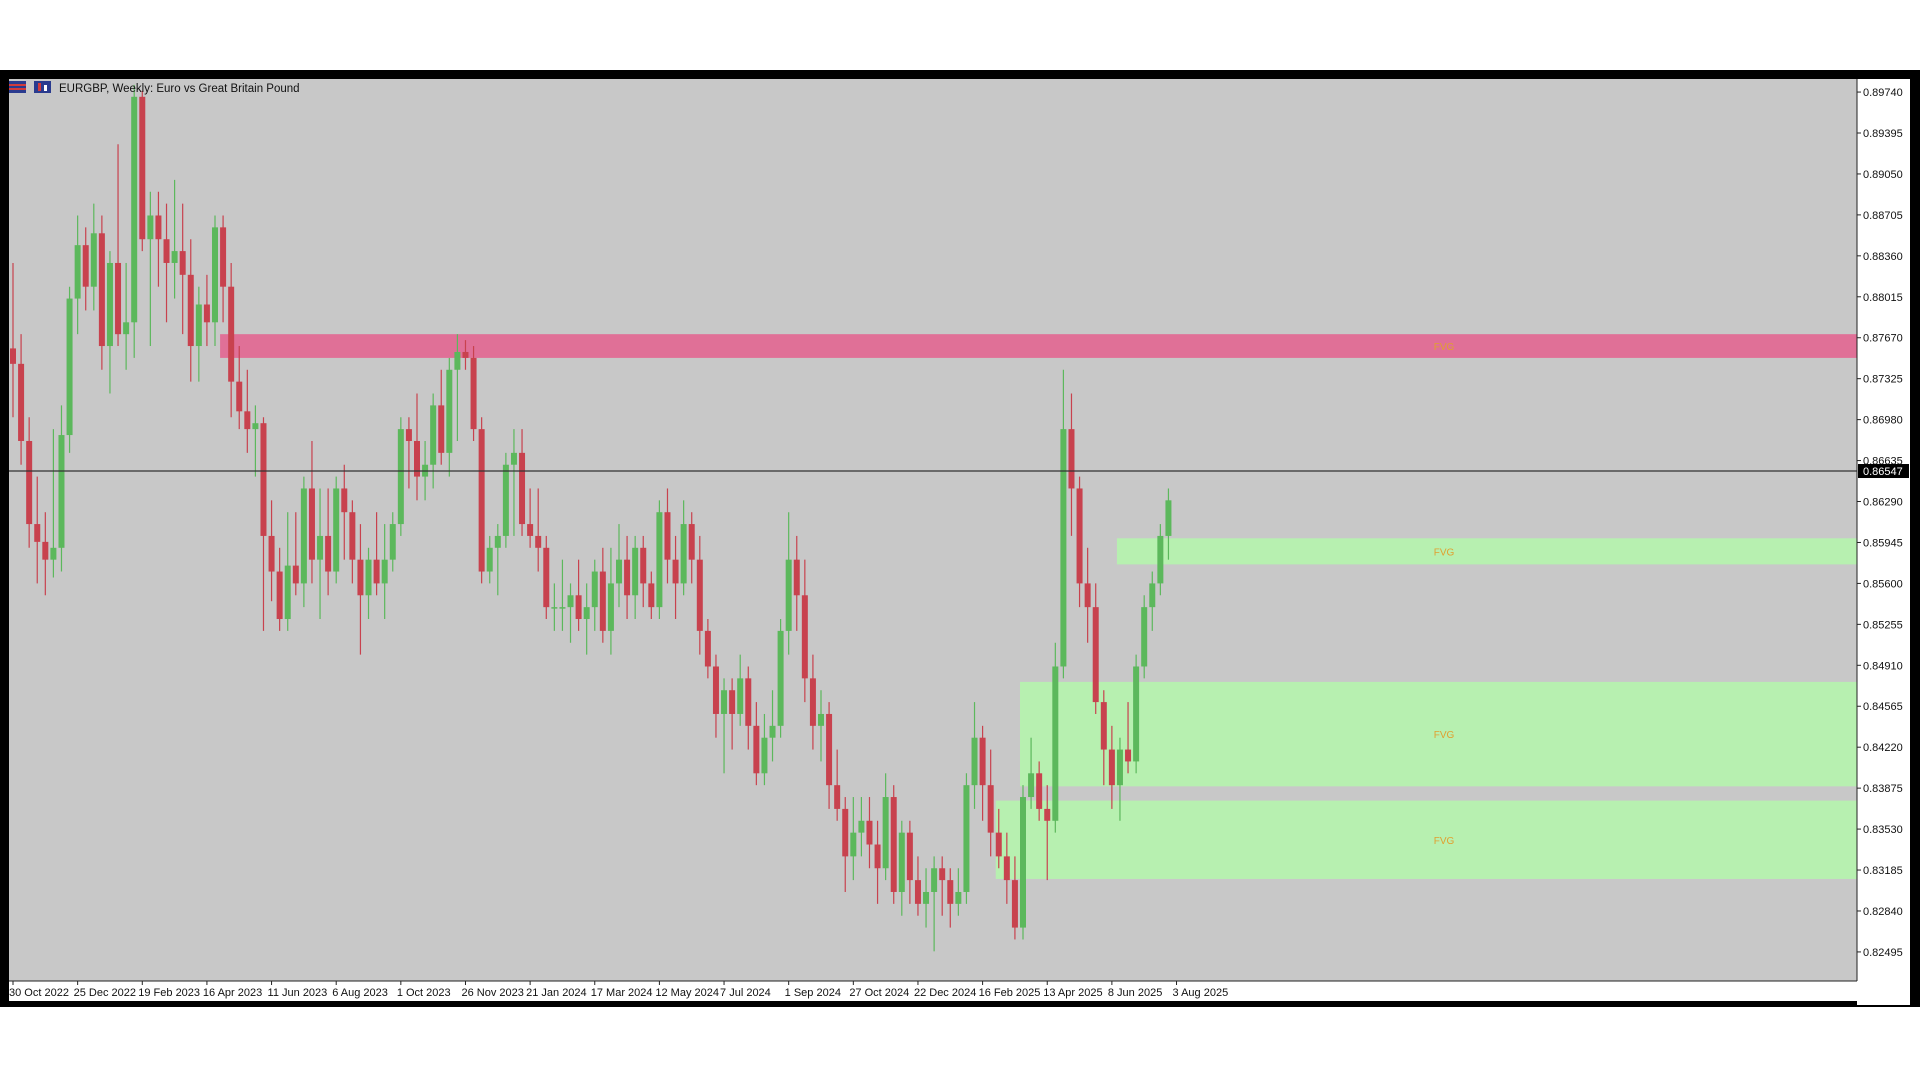 Image resolution: width=1920 pixels, height=1080 pixels. What do you see at coordinates (17, 87) in the screenshot?
I see `flag-icon` at bounding box center [17, 87].